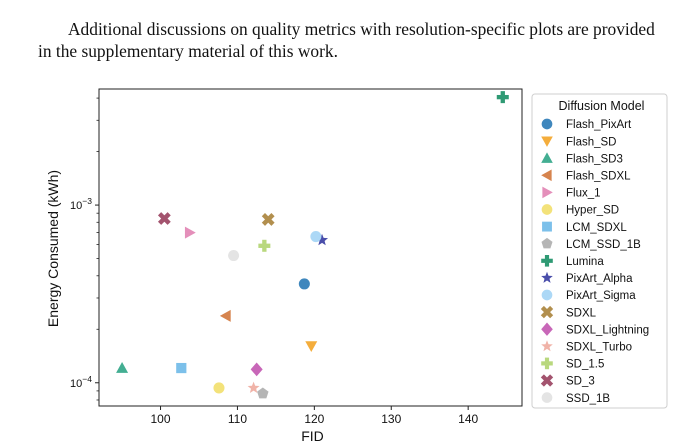  I want to click on point-flash-sdxl, so click(225, 315).